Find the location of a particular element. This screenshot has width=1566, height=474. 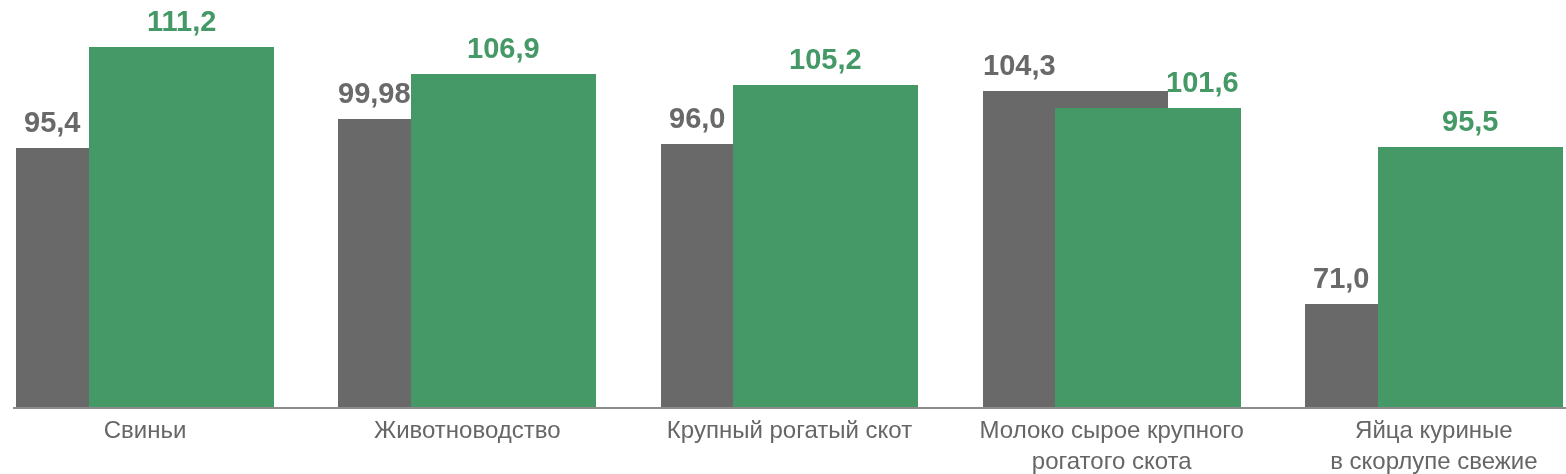

data-label: 71,0 is located at coordinates (1341, 278).